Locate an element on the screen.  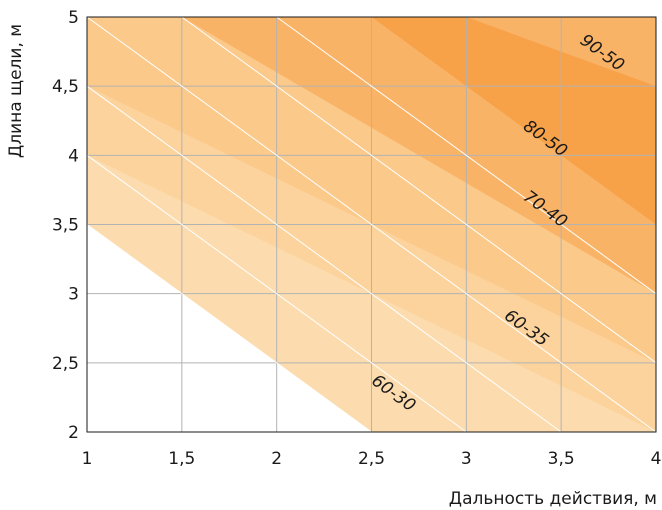
x-tick-labels: 1 1,5 2 2,5 3 3,5 4 is located at coordinates (372, 459).